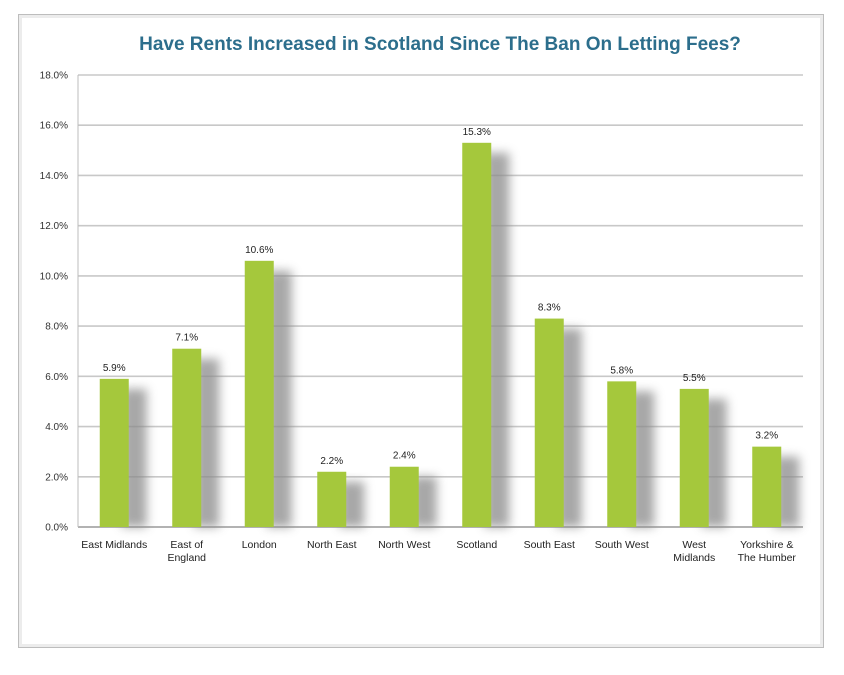  What do you see at coordinates (56, 477) in the screenshot?
I see `y-tick-label: 2.0%` at bounding box center [56, 477].